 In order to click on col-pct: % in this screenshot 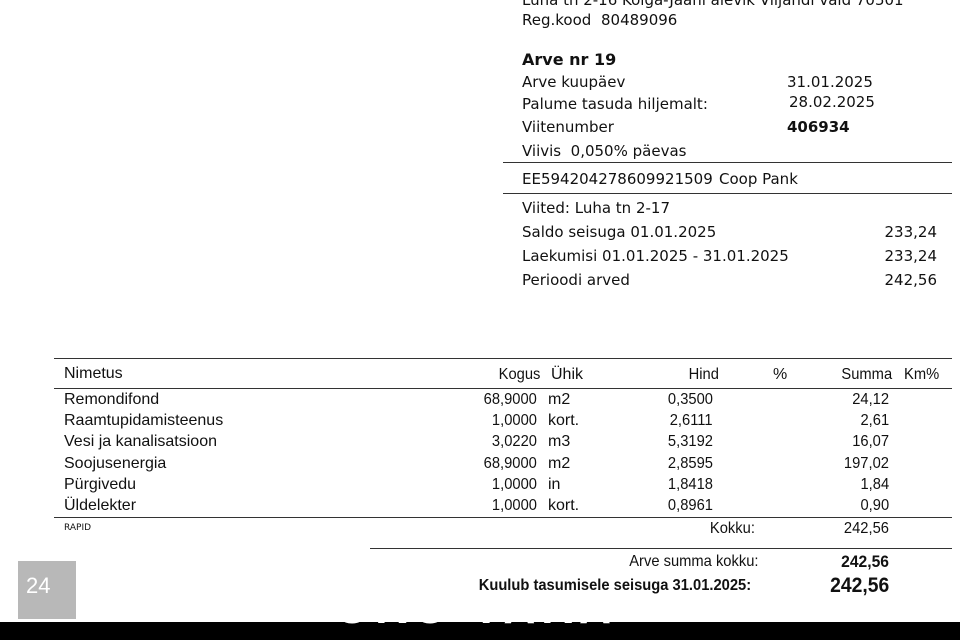, I will do `click(780, 374)`.